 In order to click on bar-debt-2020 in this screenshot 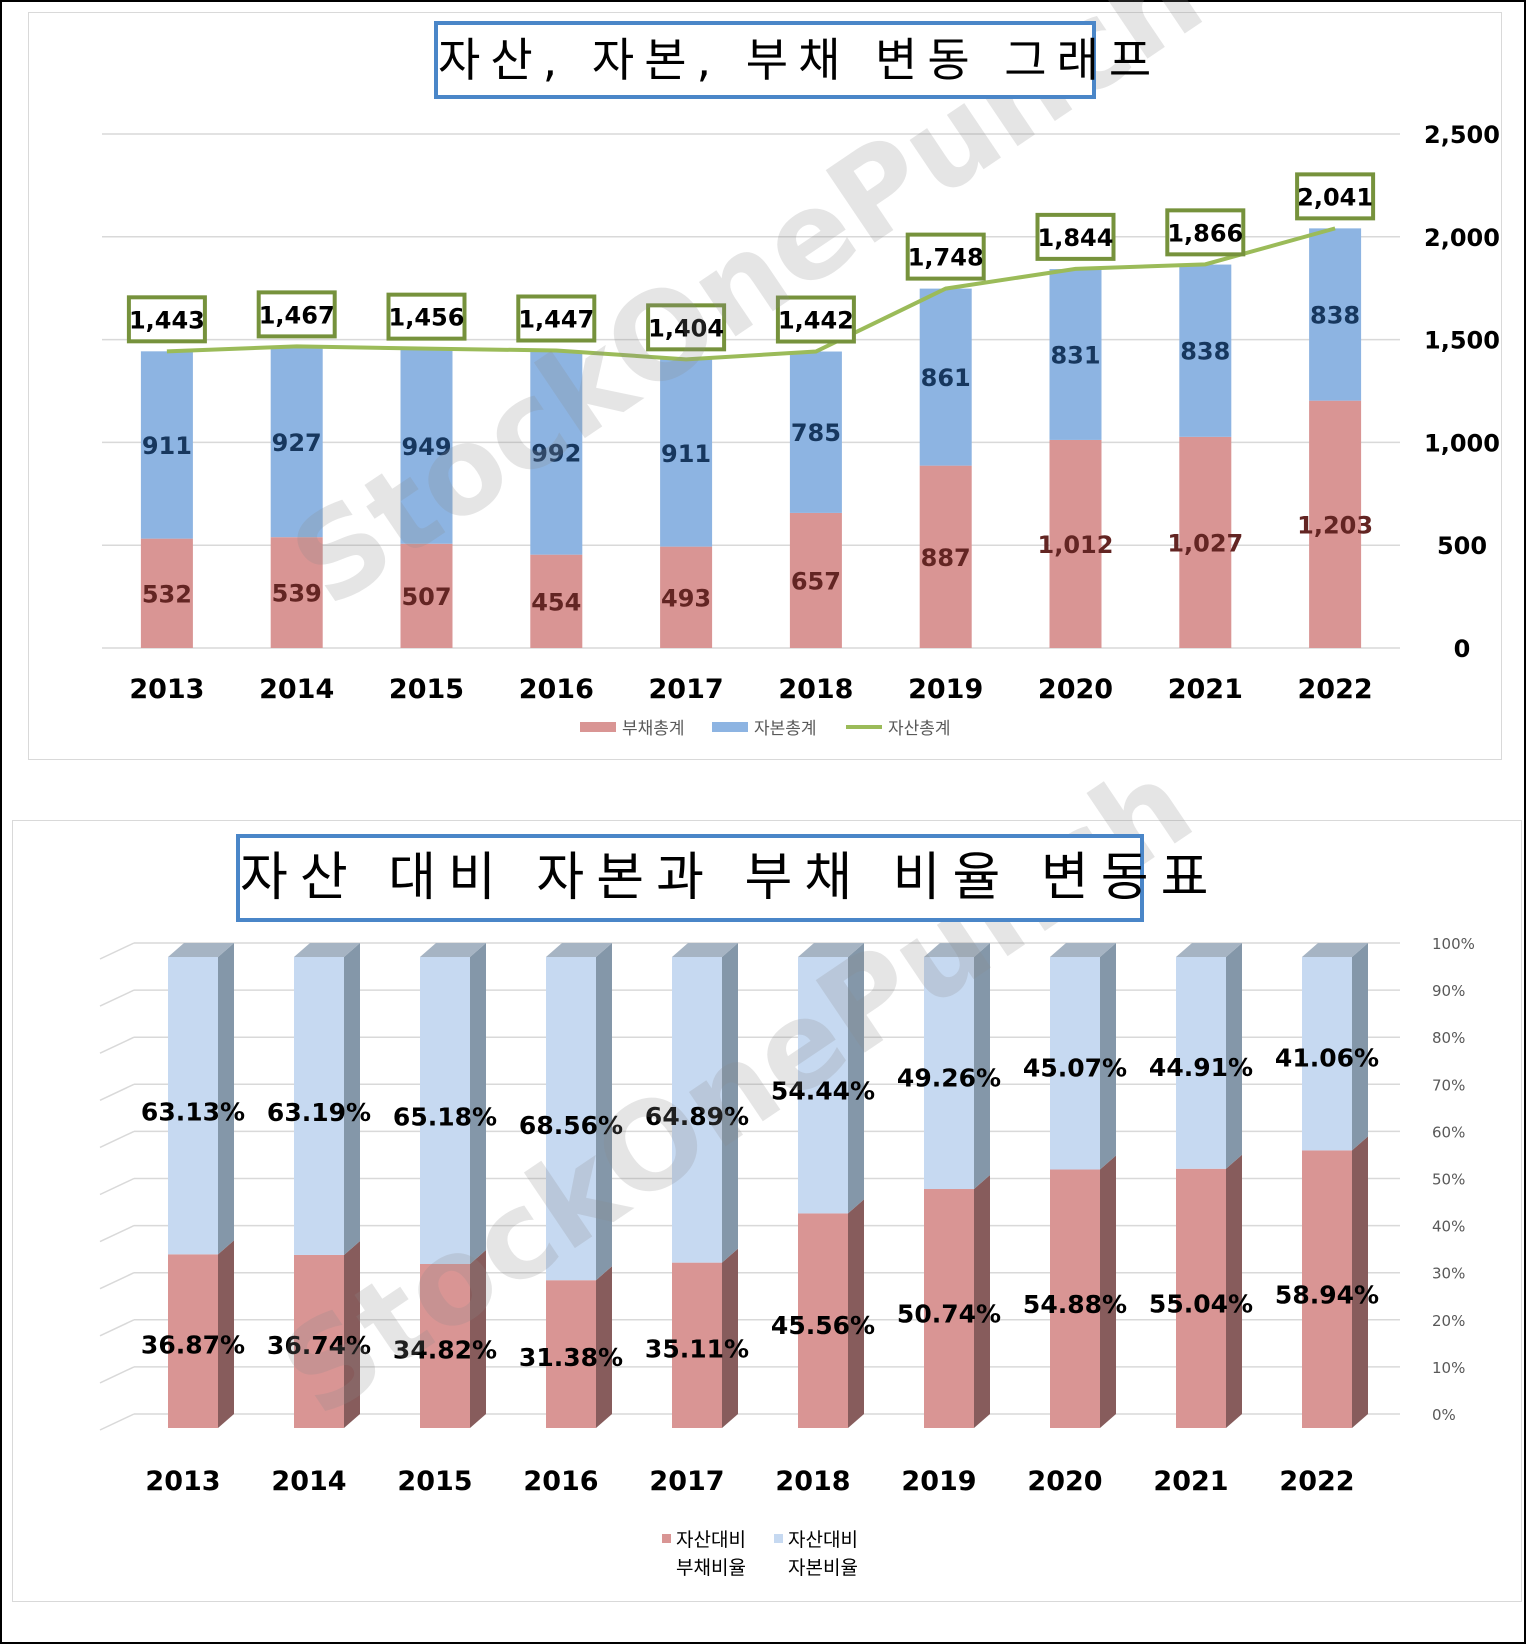, I will do `click(1075, 1298)`.